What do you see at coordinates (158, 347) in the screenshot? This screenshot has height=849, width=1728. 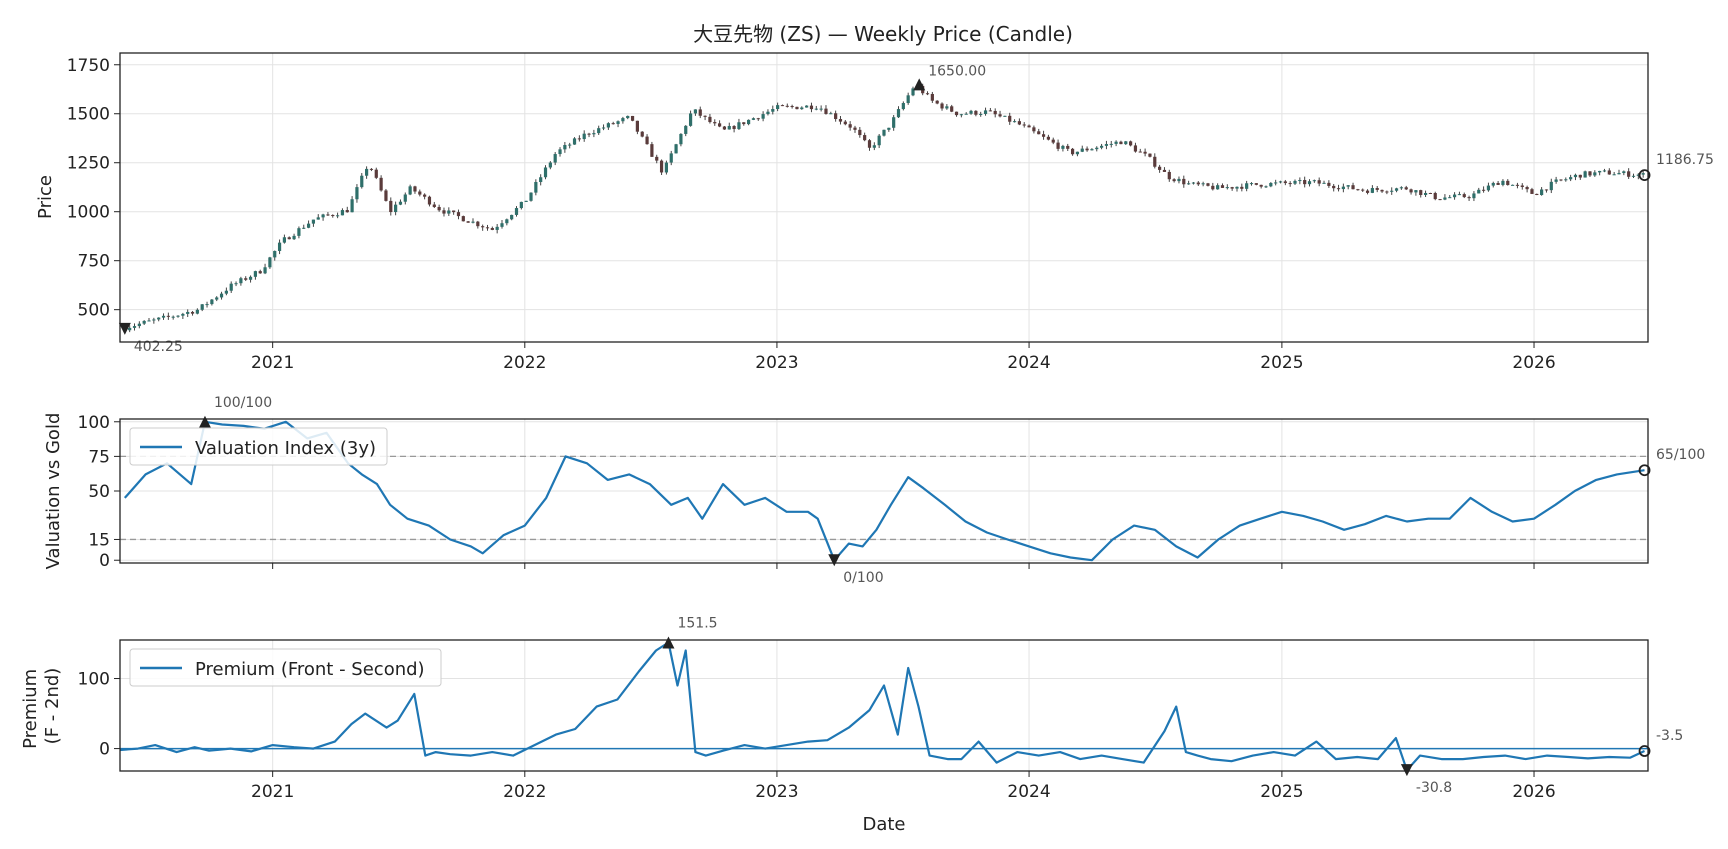 I see `min-label: 402.25` at bounding box center [158, 347].